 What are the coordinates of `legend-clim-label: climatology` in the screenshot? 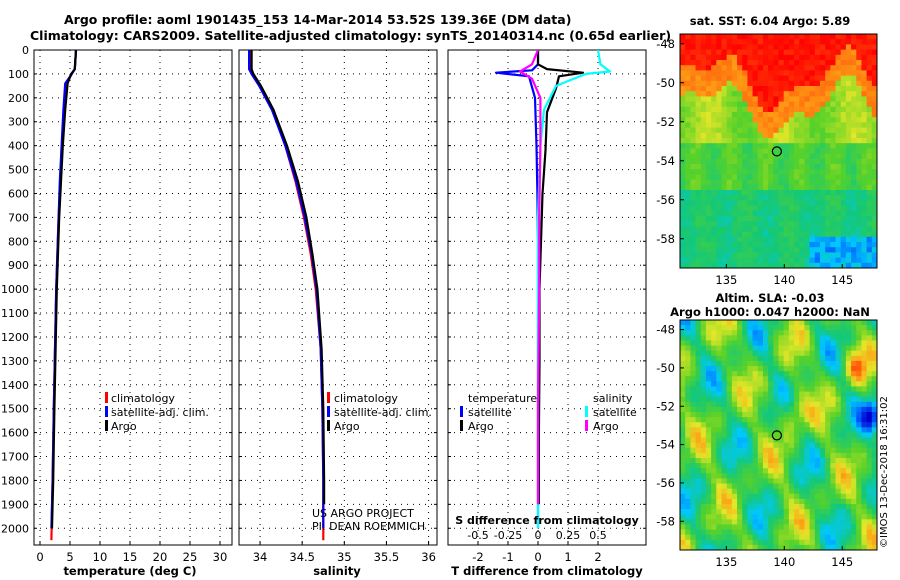 It's located at (366, 398).